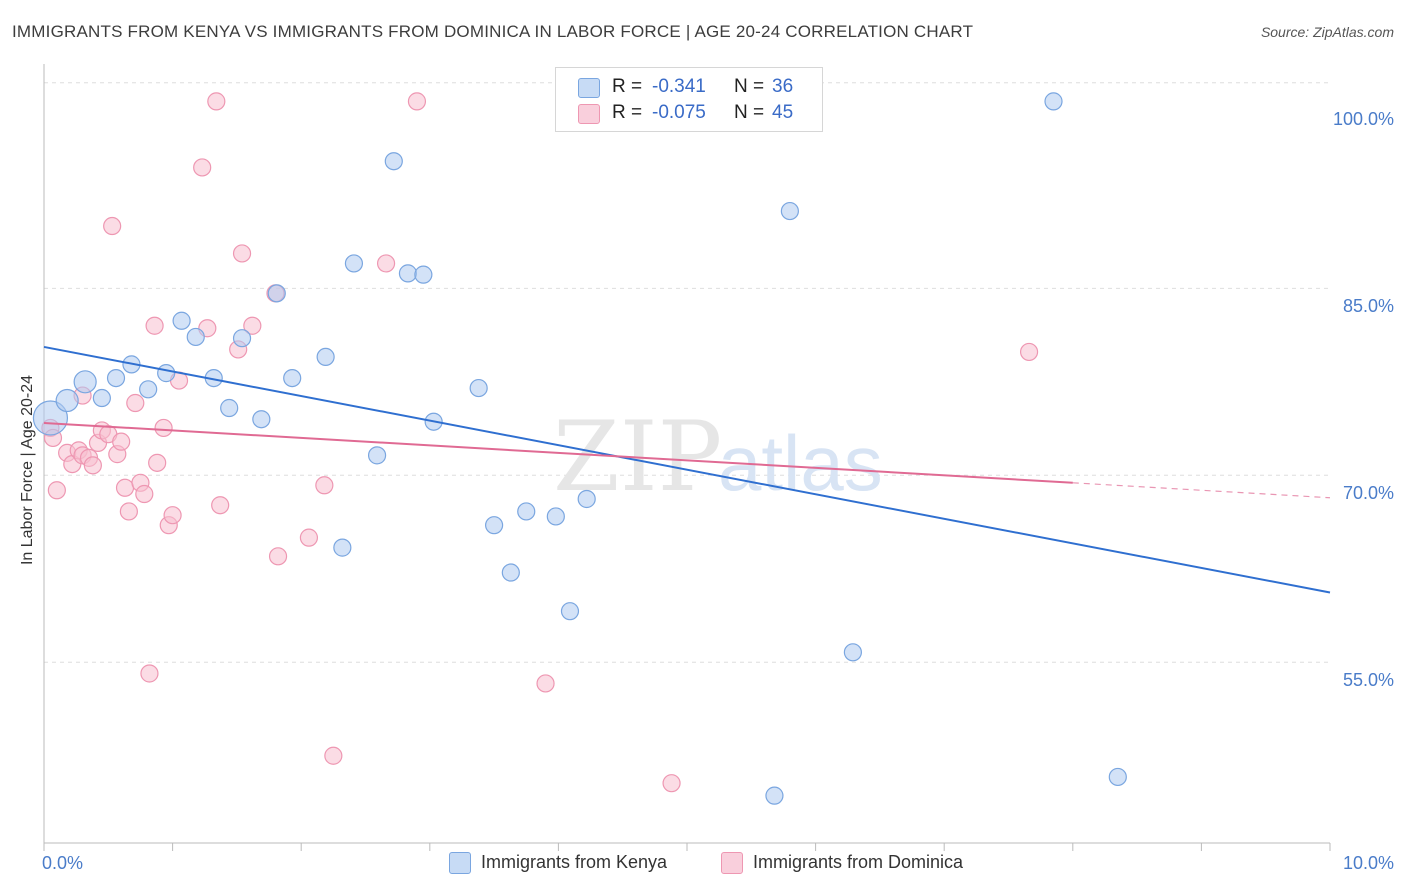 The height and width of the screenshot is (892, 1406). What do you see at coordinates (679, 112) in the screenshot?
I see `dominica-r-value: -0.075` at bounding box center [679, 112].